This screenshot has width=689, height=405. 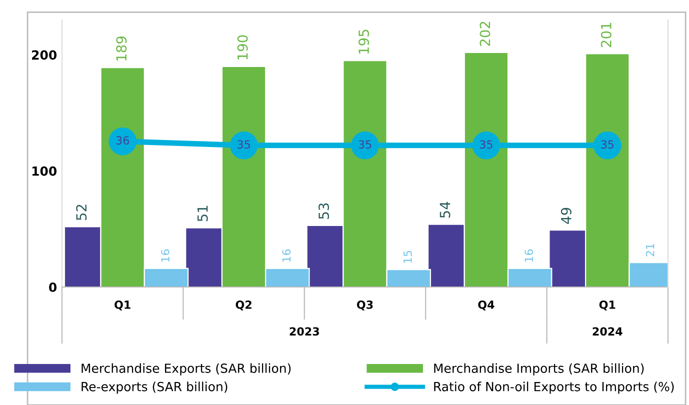 I want to click on legend-label: Merchandise Imports (SAR billion), so click(x=539, y=369).